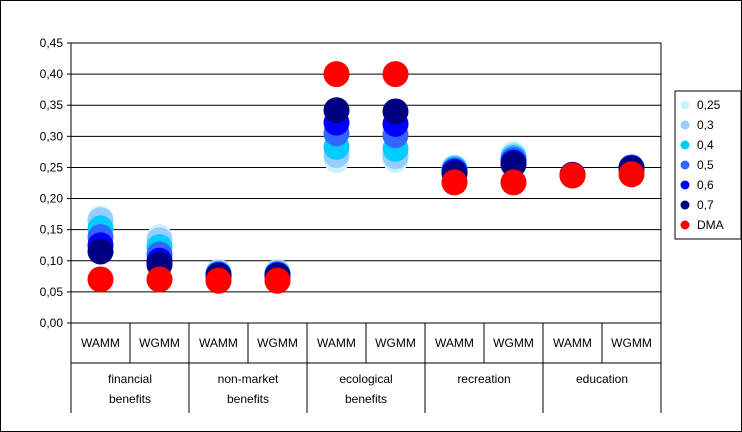 Image resolution: width=742 pixels, height=432 pixels. Describe the element at coordinates (52, 230) in the screenshot. I see `y-tick-label: 0,15` at that location.